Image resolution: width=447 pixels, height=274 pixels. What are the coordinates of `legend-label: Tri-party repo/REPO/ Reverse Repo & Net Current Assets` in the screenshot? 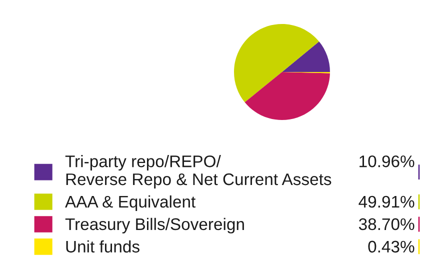 It's located at (198, 171).